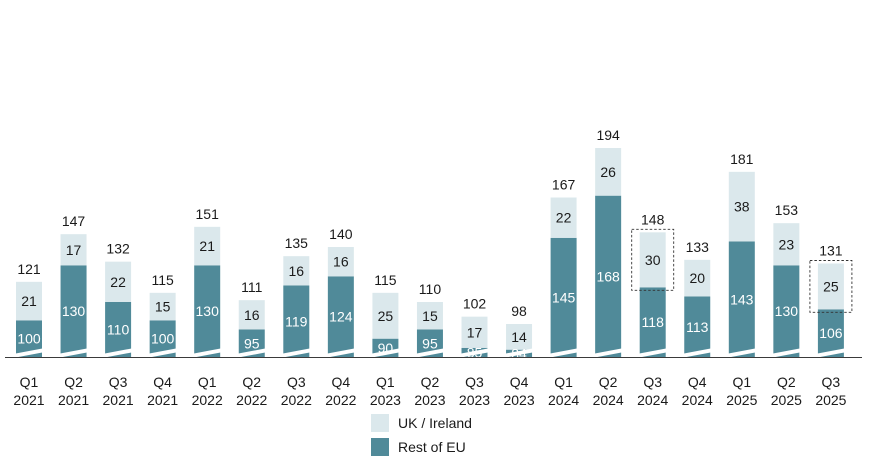  What do you see at coordinates (340, 353) in the screenshot?
I see `axis-break-q4-2022` at bounding box center [340, 353].